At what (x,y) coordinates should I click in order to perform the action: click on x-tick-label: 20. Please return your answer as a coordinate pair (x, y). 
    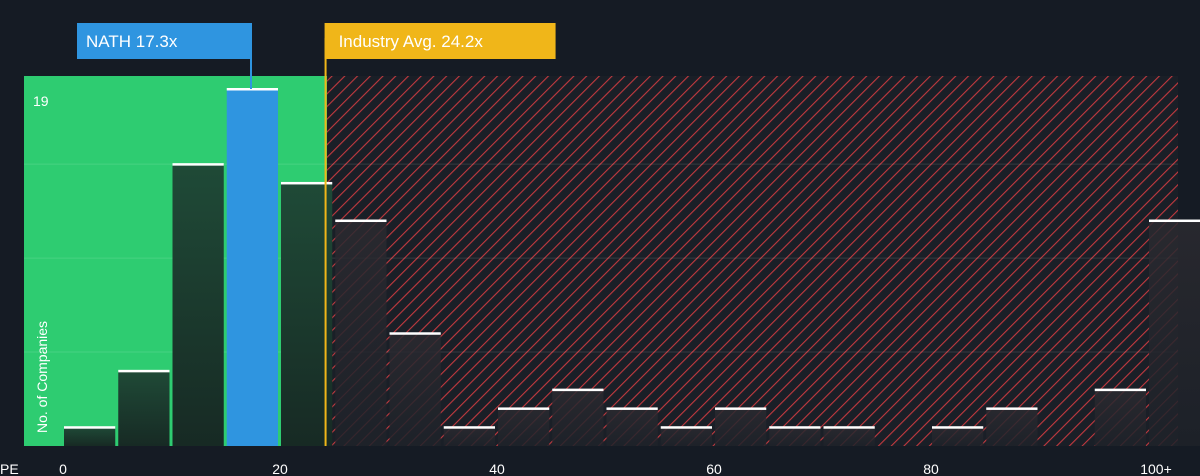
    Looking at the image, I should click on (280, 468).